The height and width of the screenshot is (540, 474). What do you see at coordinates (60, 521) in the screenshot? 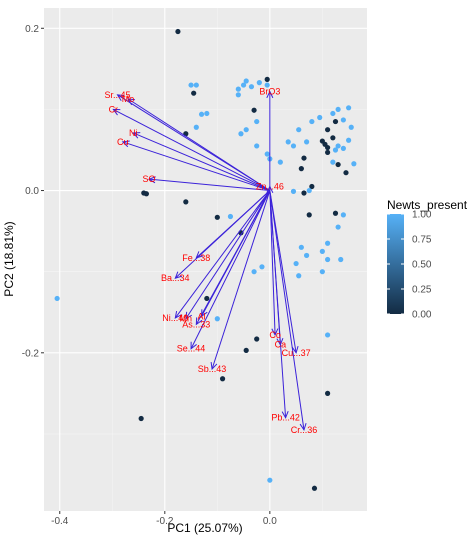
I see `x-tick-label: -0.4` at bounding box center [60, 521].